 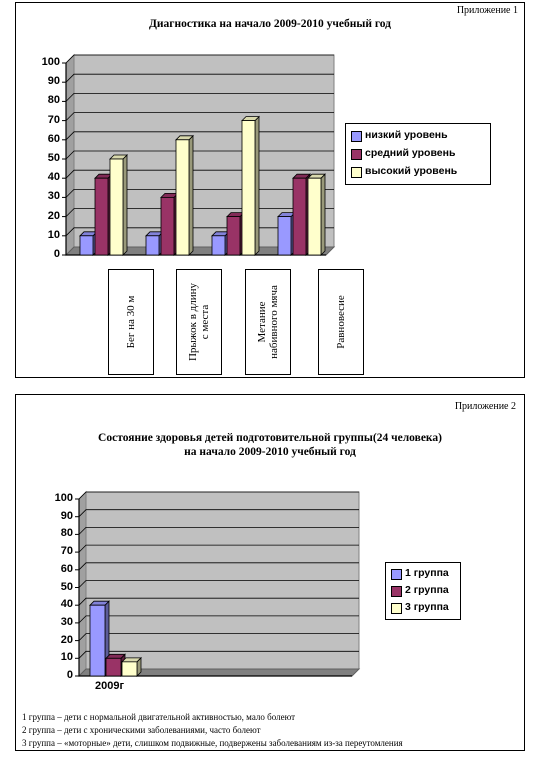 What do you see at coordinates (53, 215) in the screenshot?
I see `y-tick-label: 20` at bounding box center [53, 215].